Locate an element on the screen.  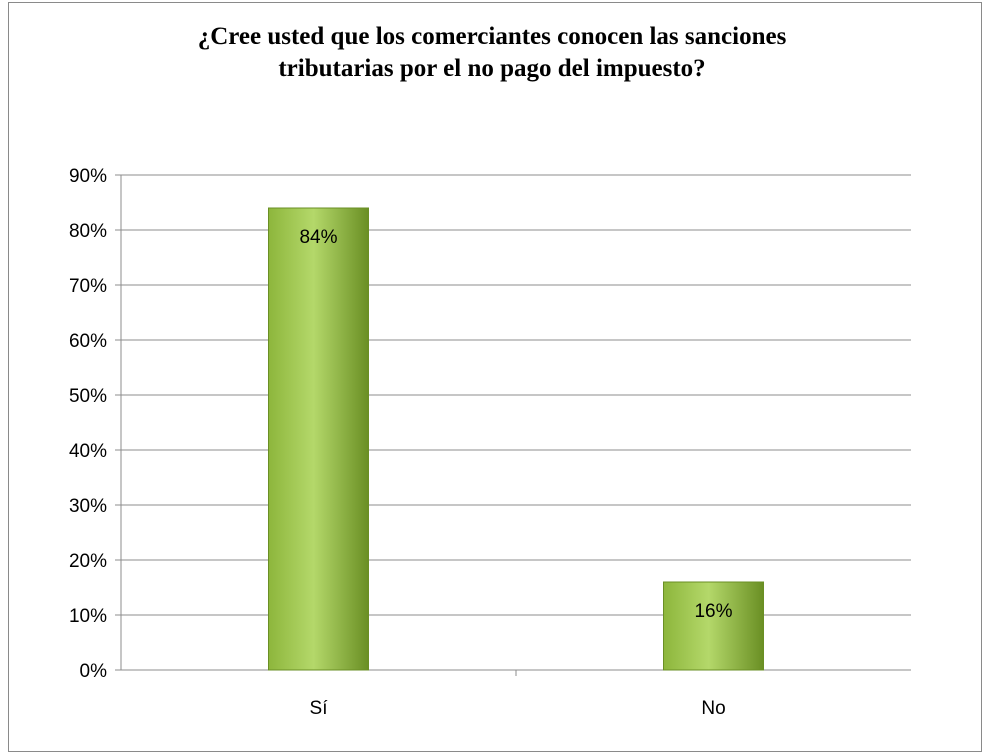
y-tick-label: 70% is located at coordinates (88, 286).